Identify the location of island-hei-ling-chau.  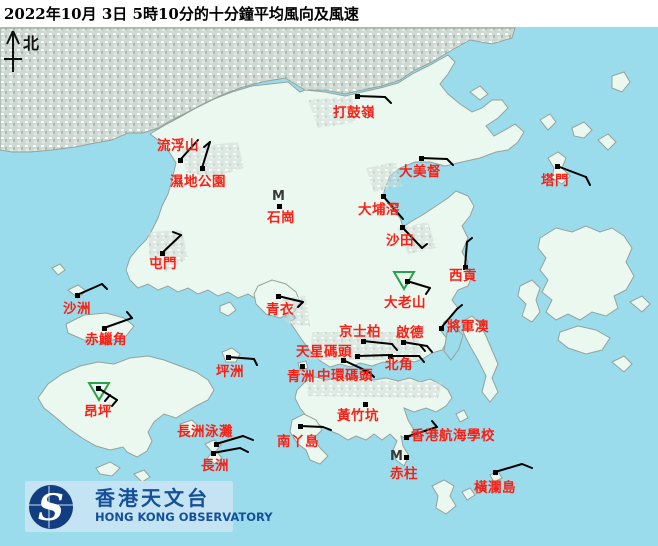
(190, 428).